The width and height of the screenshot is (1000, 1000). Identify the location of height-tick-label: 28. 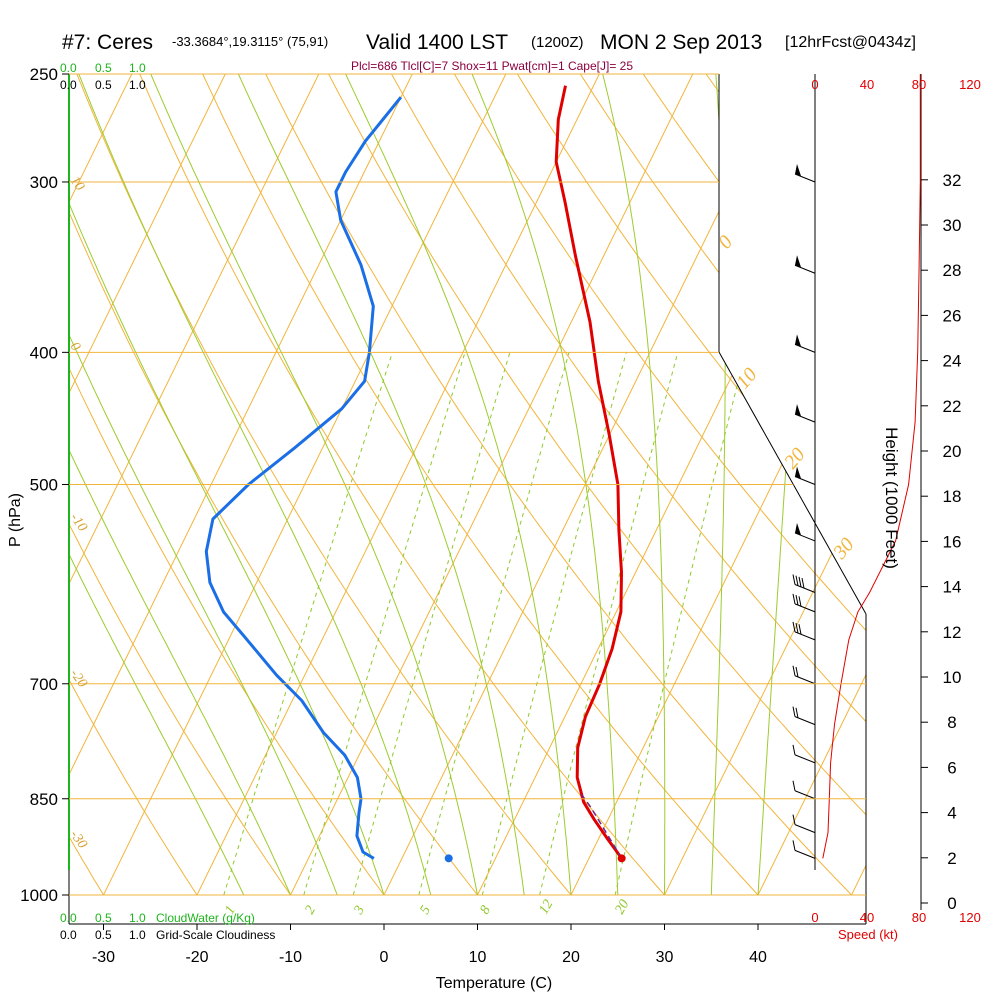
(952, 270).